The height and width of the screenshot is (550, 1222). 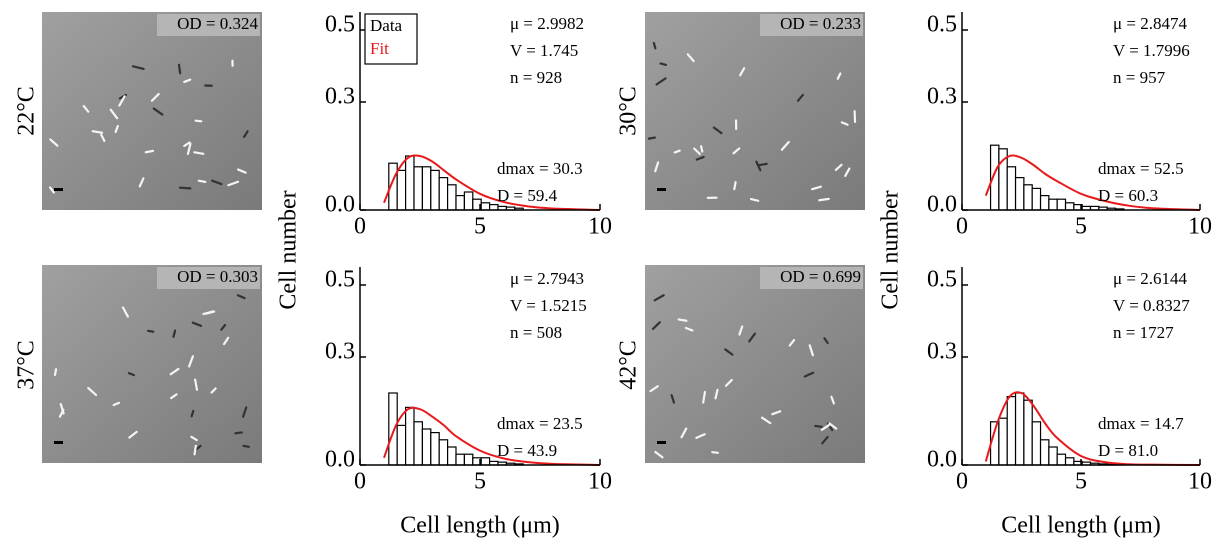 I want to click on annotation: n = 957, so click(x=1139, y=77).